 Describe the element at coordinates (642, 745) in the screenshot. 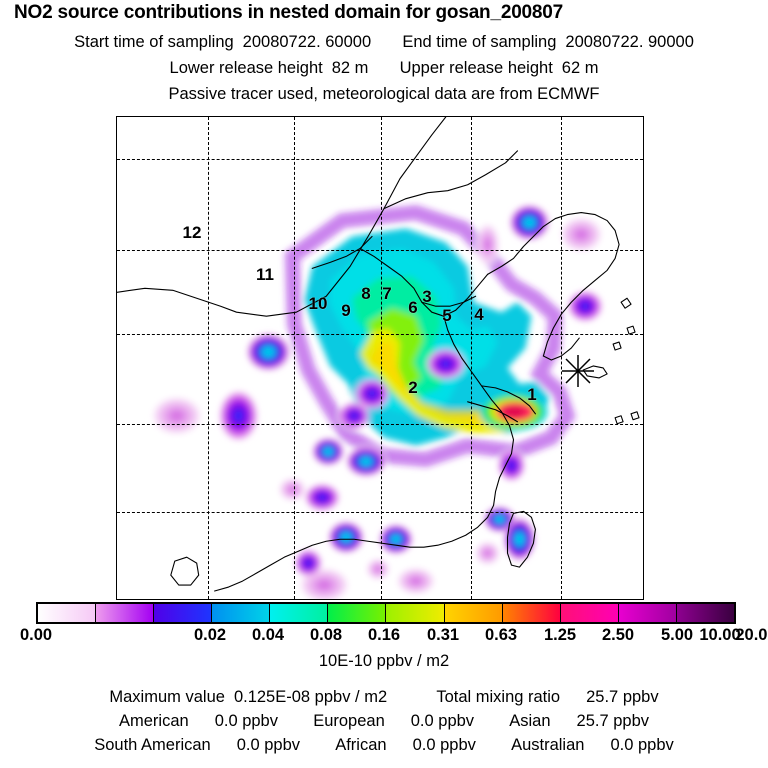

I see `region-value-australian: 0.0 ppbv` at that location.